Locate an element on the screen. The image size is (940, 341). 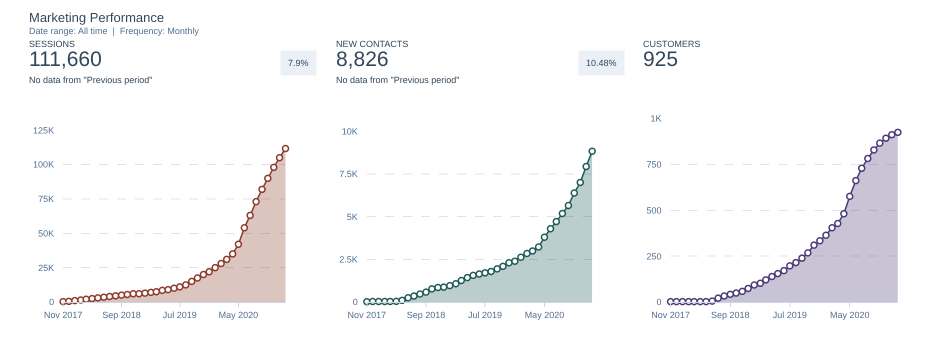
text: 925 is located at coordinates (660, 59).